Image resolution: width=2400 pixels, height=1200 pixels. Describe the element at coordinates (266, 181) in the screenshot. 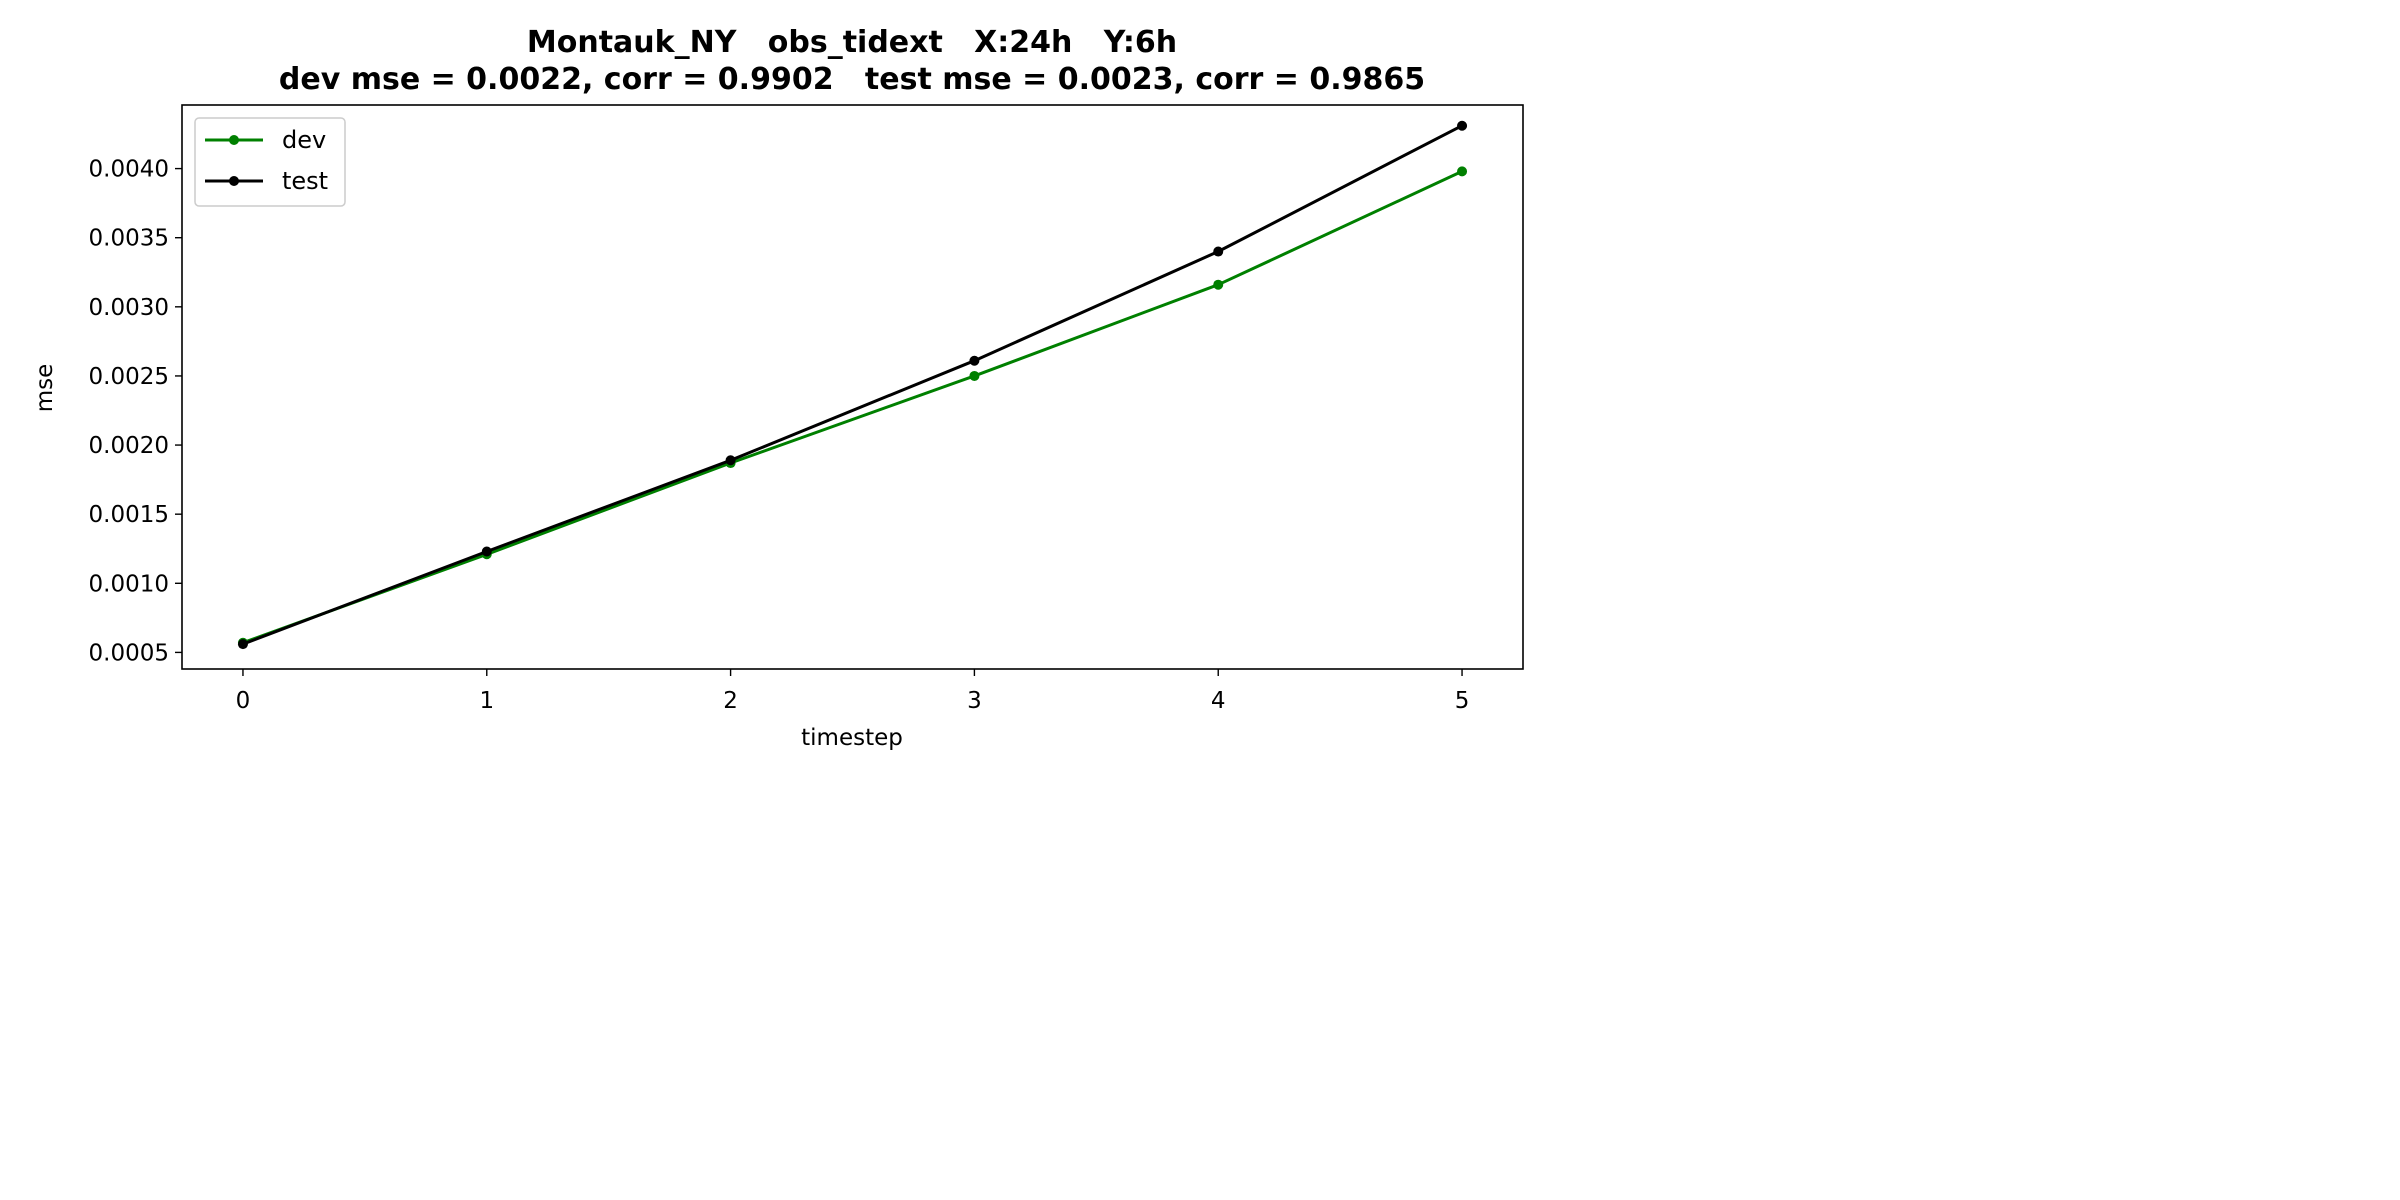

I see `legend-item-test: test` at that location.